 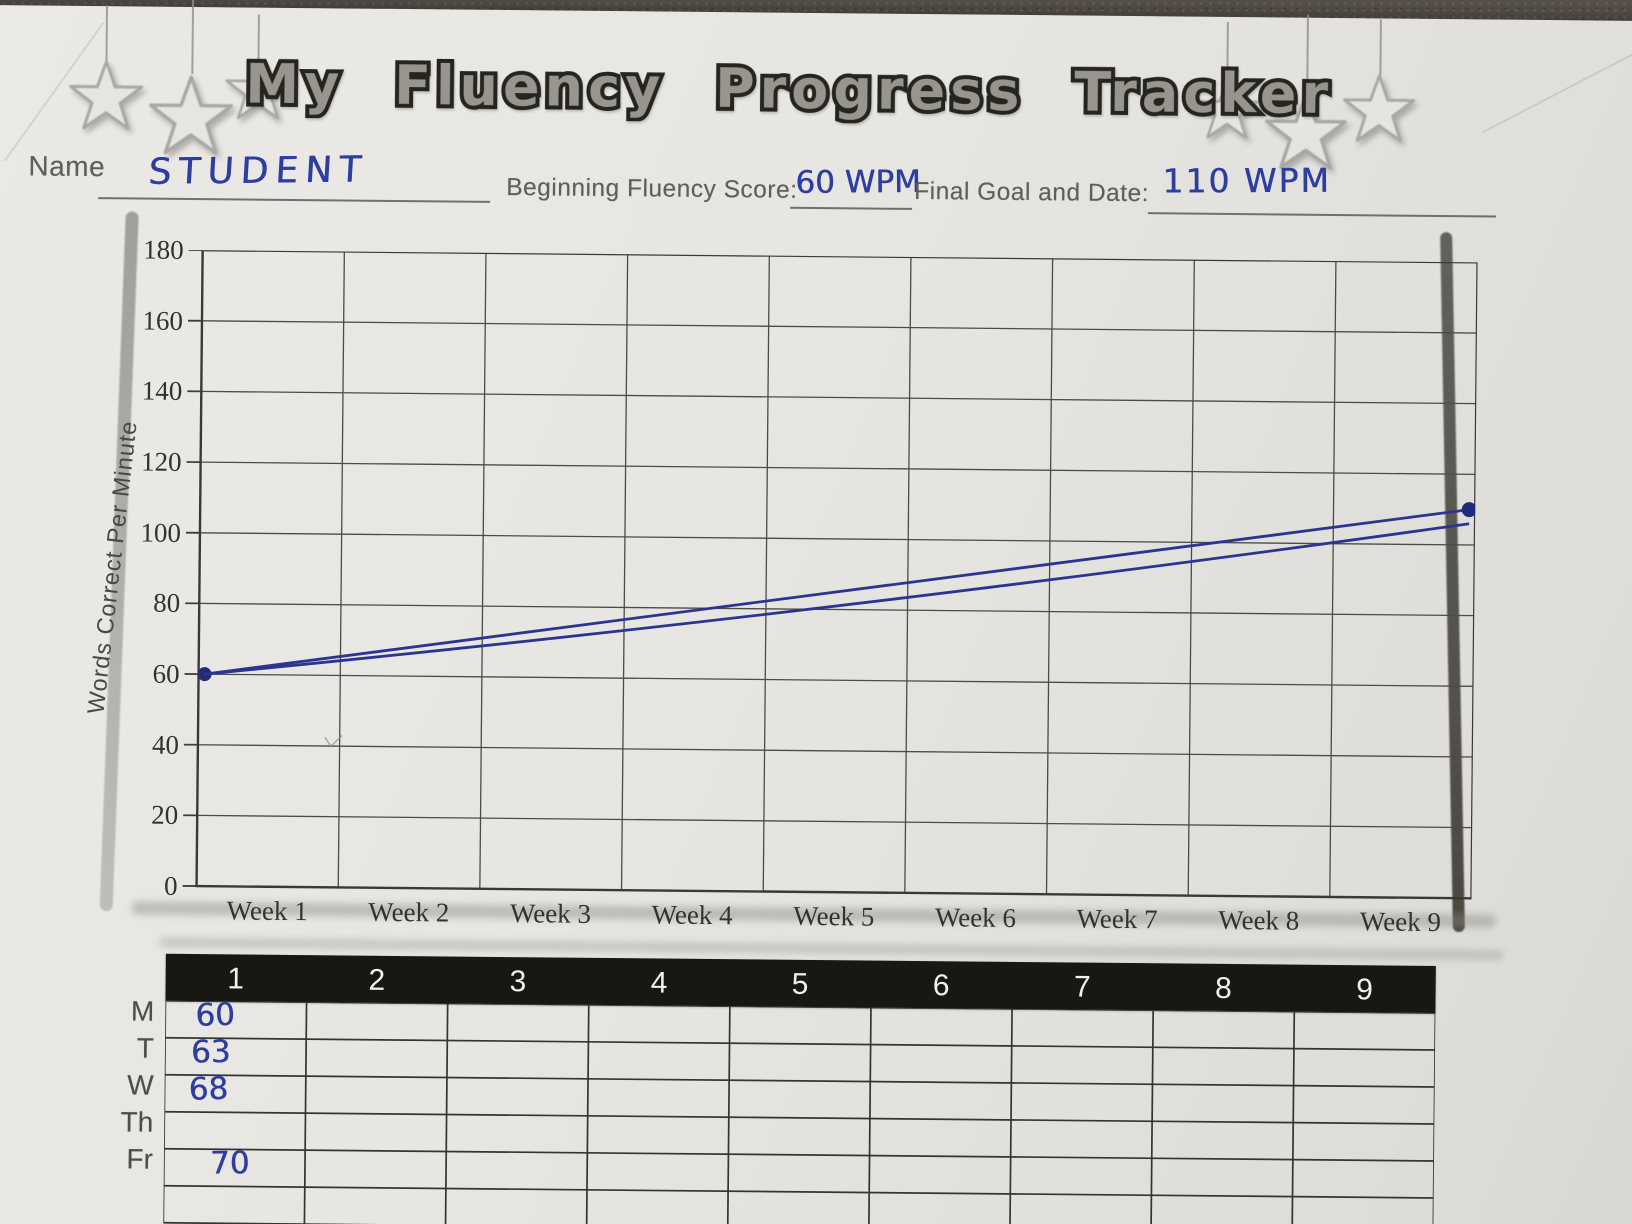 I want to click on table-cell-value: 68, so click(x=208, y=1089).